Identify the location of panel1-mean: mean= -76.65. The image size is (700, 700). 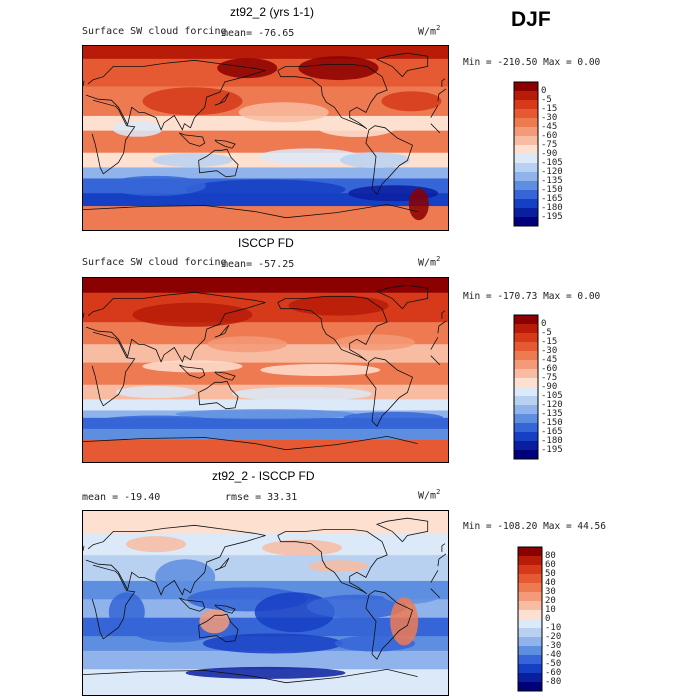
(258, 33).